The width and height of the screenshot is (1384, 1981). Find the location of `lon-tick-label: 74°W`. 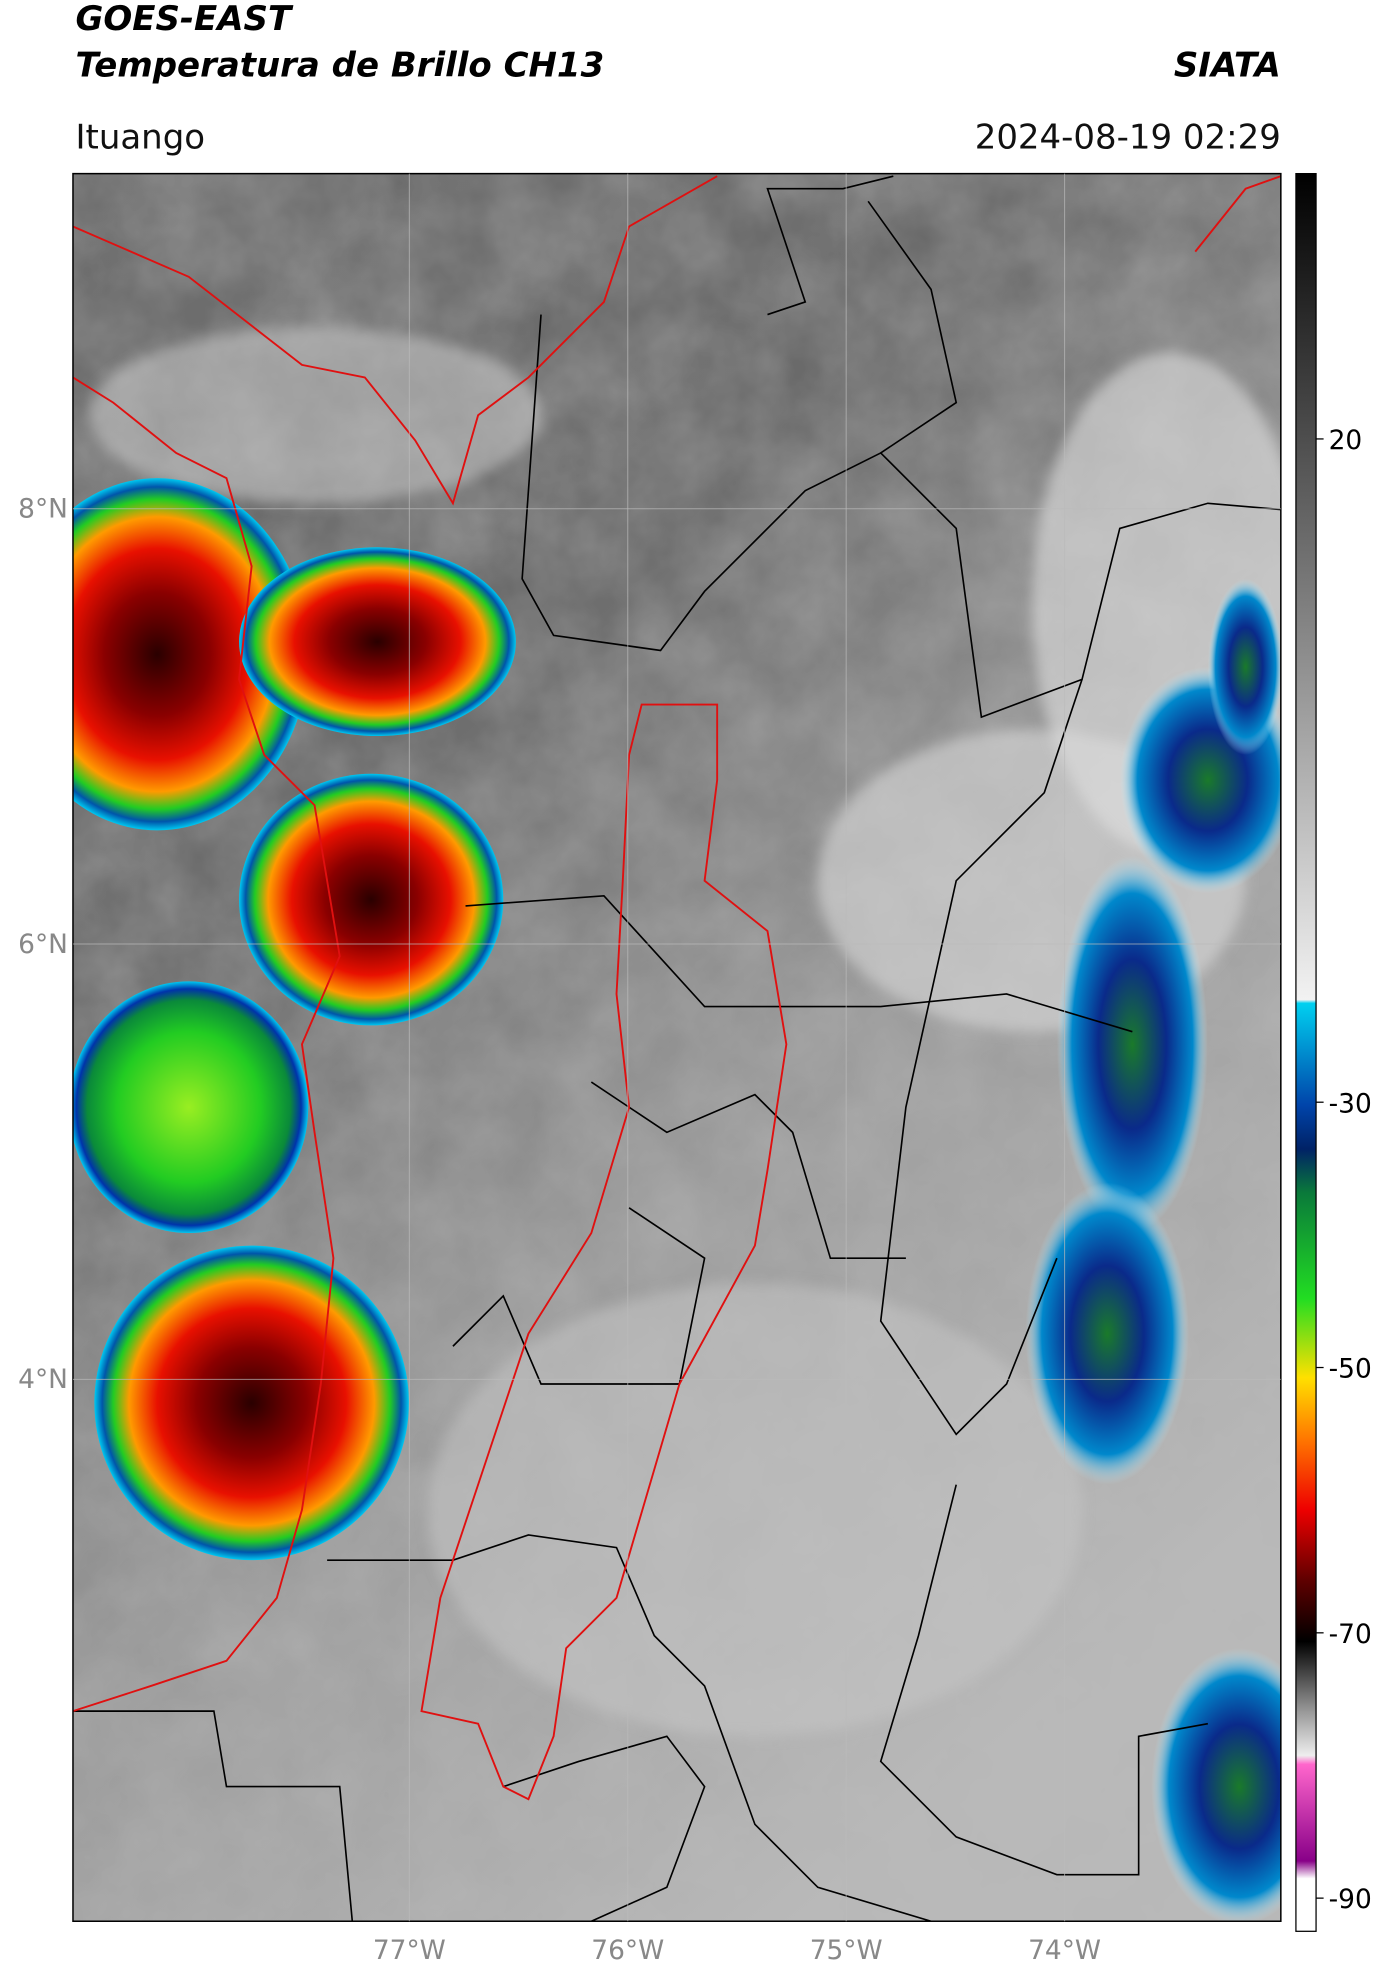

lon-tick-label: 74°W is located at coordinates (1064, 1950).